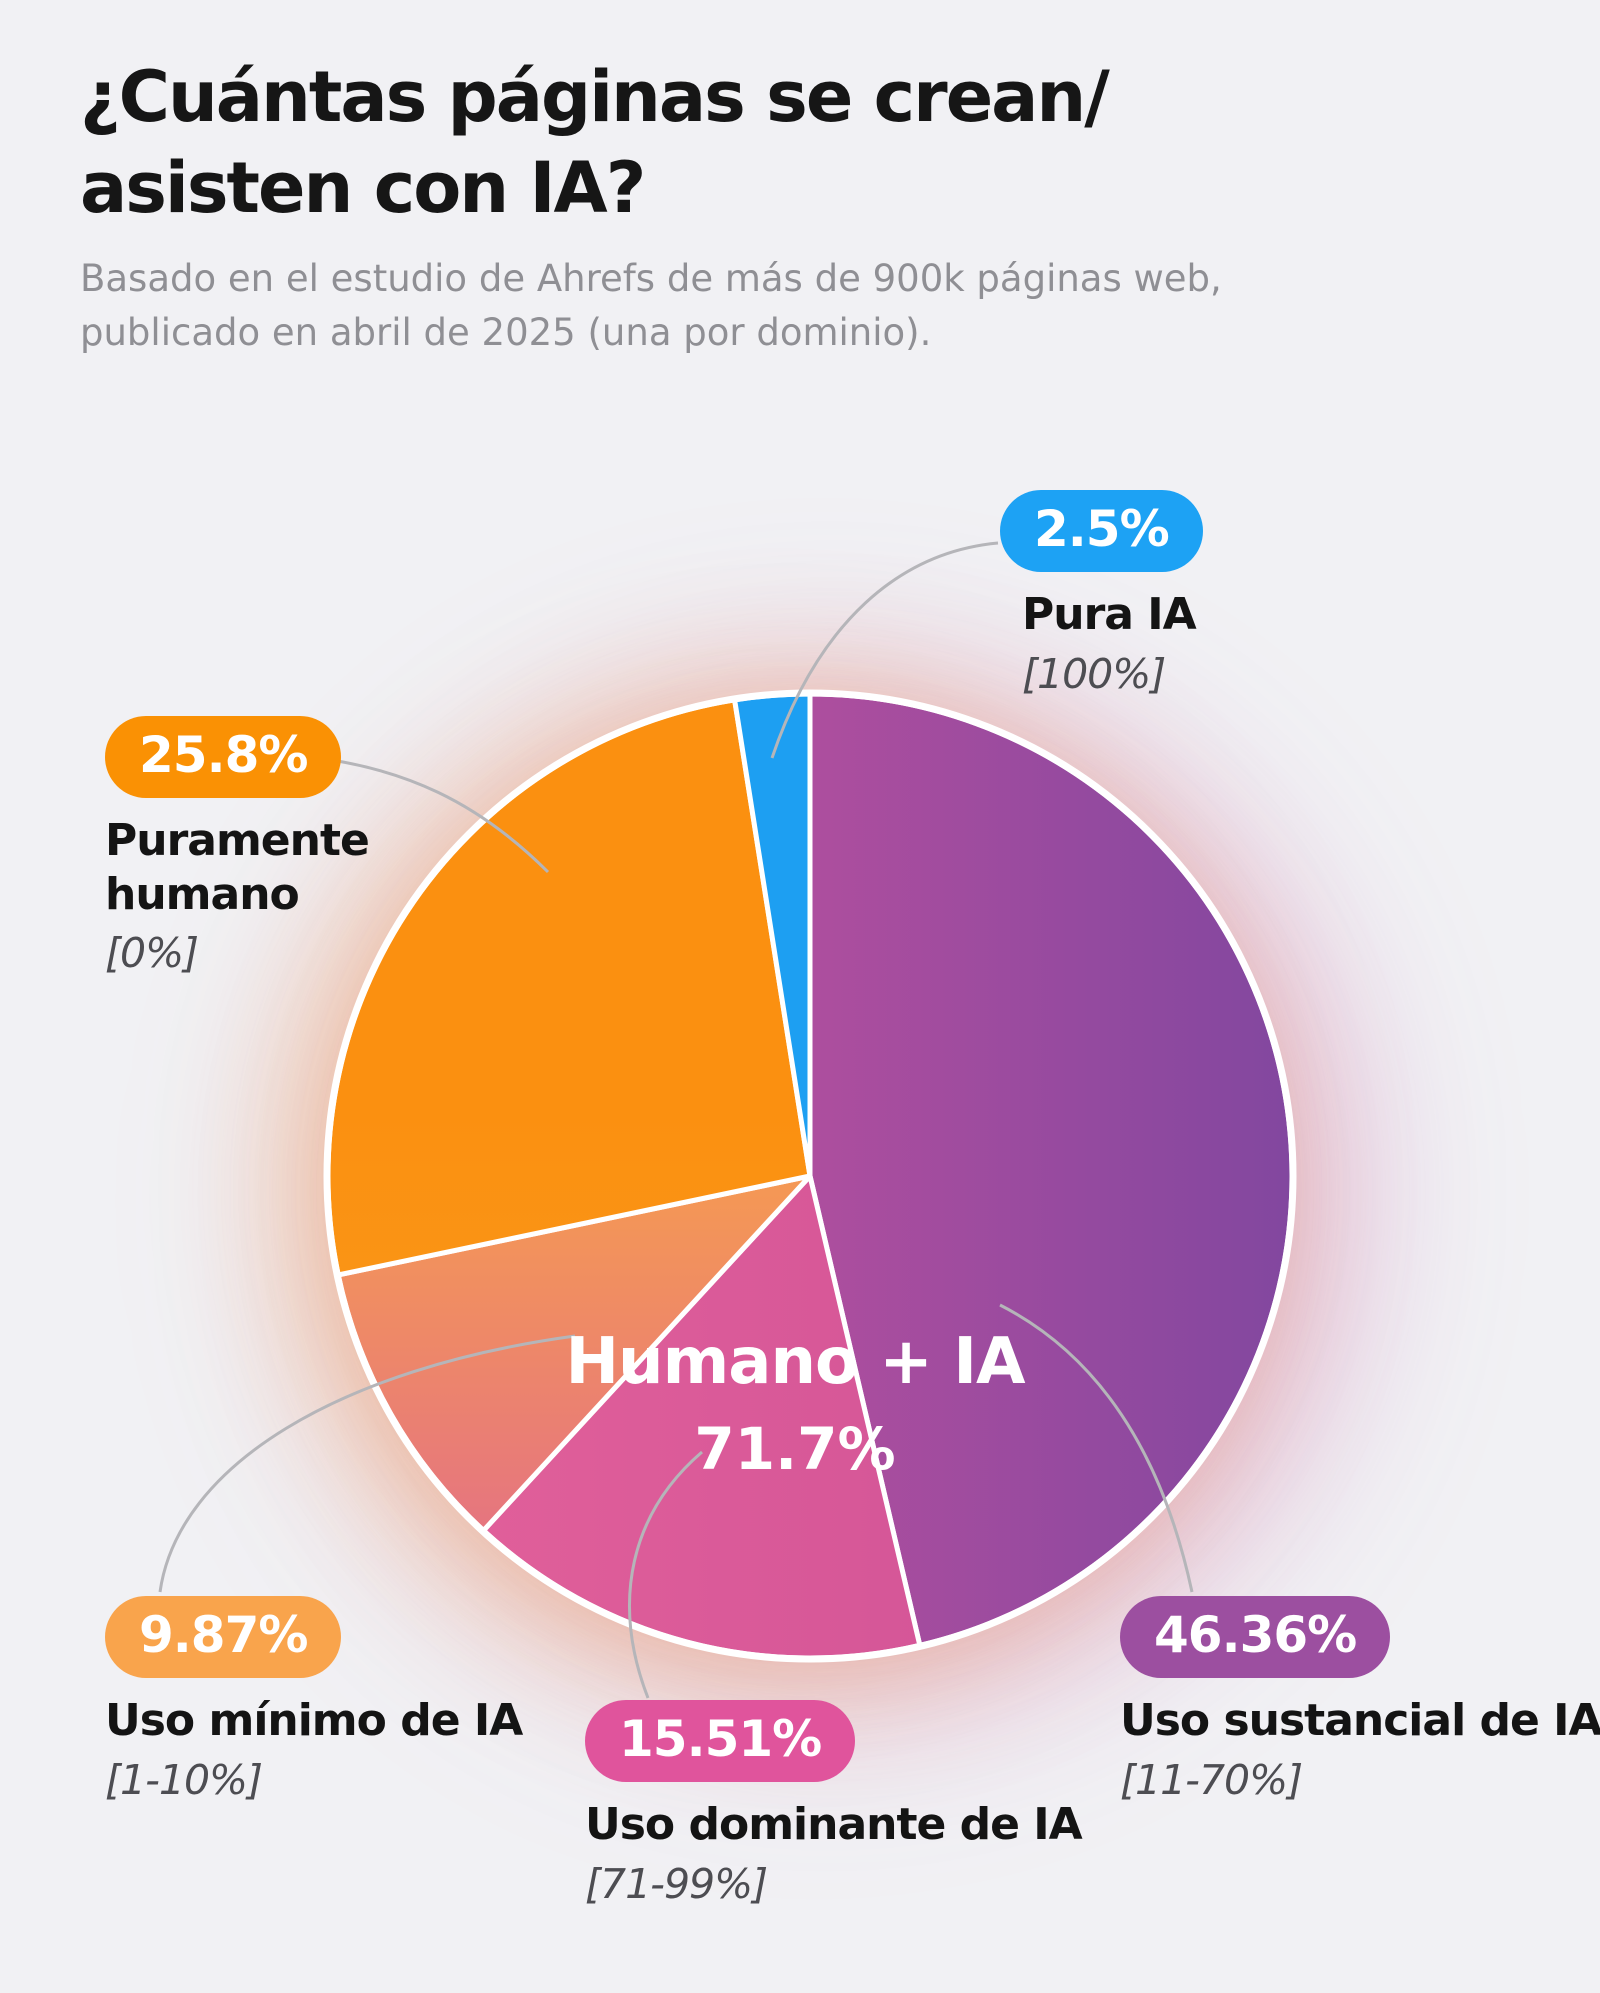 This screenshot has width=1600, height=1993. Describe the element at coordinates (884, 650) in the screenshot. I see `connector-pure-ai` at that location.